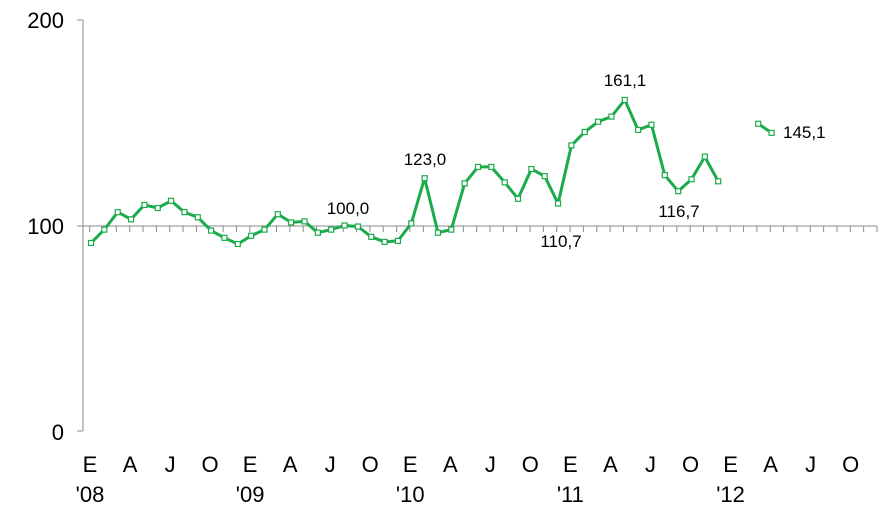  I want to click on x-year-label: '09, so click(250, 494).